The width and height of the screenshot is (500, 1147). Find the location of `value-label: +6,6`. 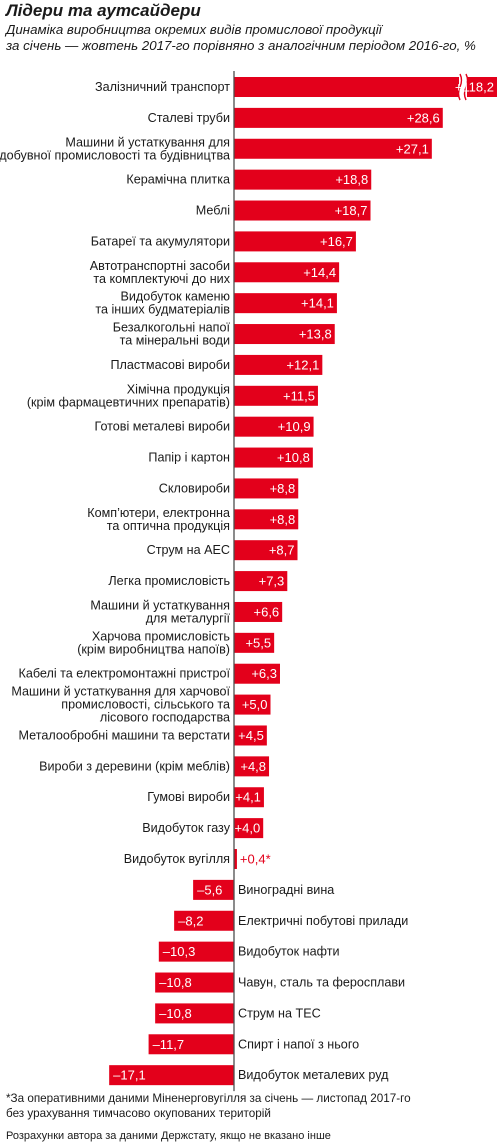

value-label: +6,6 is located at coordinates (267, 611).